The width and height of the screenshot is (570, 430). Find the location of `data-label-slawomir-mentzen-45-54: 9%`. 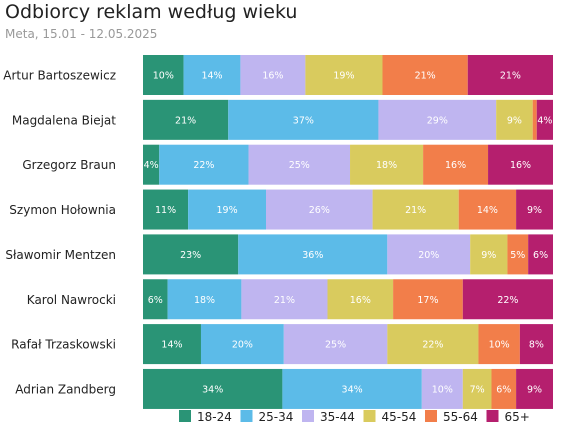

data-label-slawomir-mentzen-45-54: 9% is located at coordinates (488, 255).